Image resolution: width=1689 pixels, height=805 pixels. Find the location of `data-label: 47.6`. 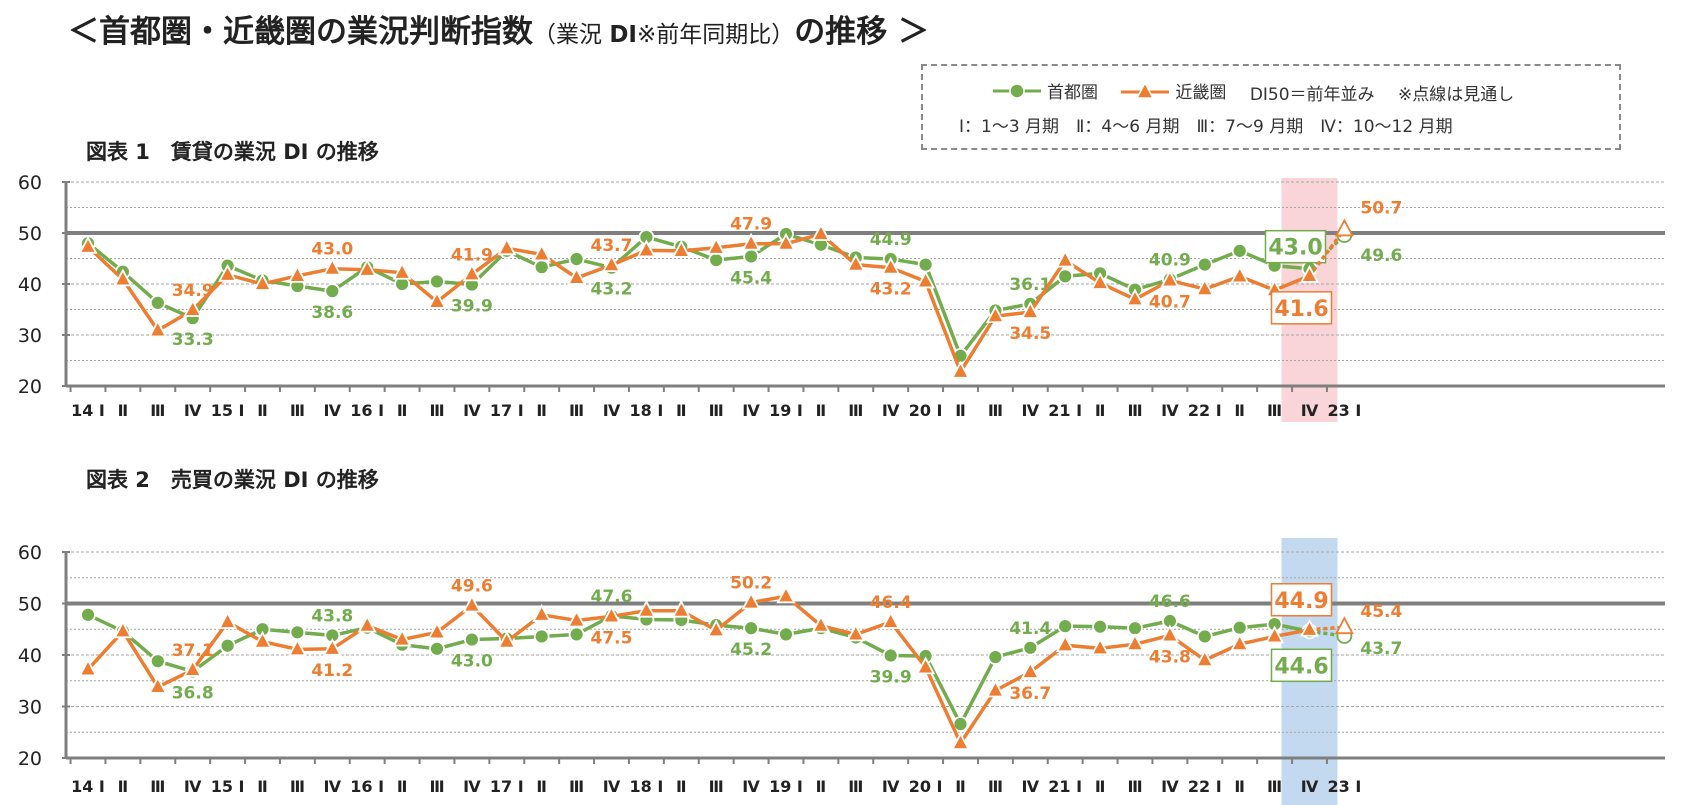

data-label: 47.6 is located at coordinates (612, 597).